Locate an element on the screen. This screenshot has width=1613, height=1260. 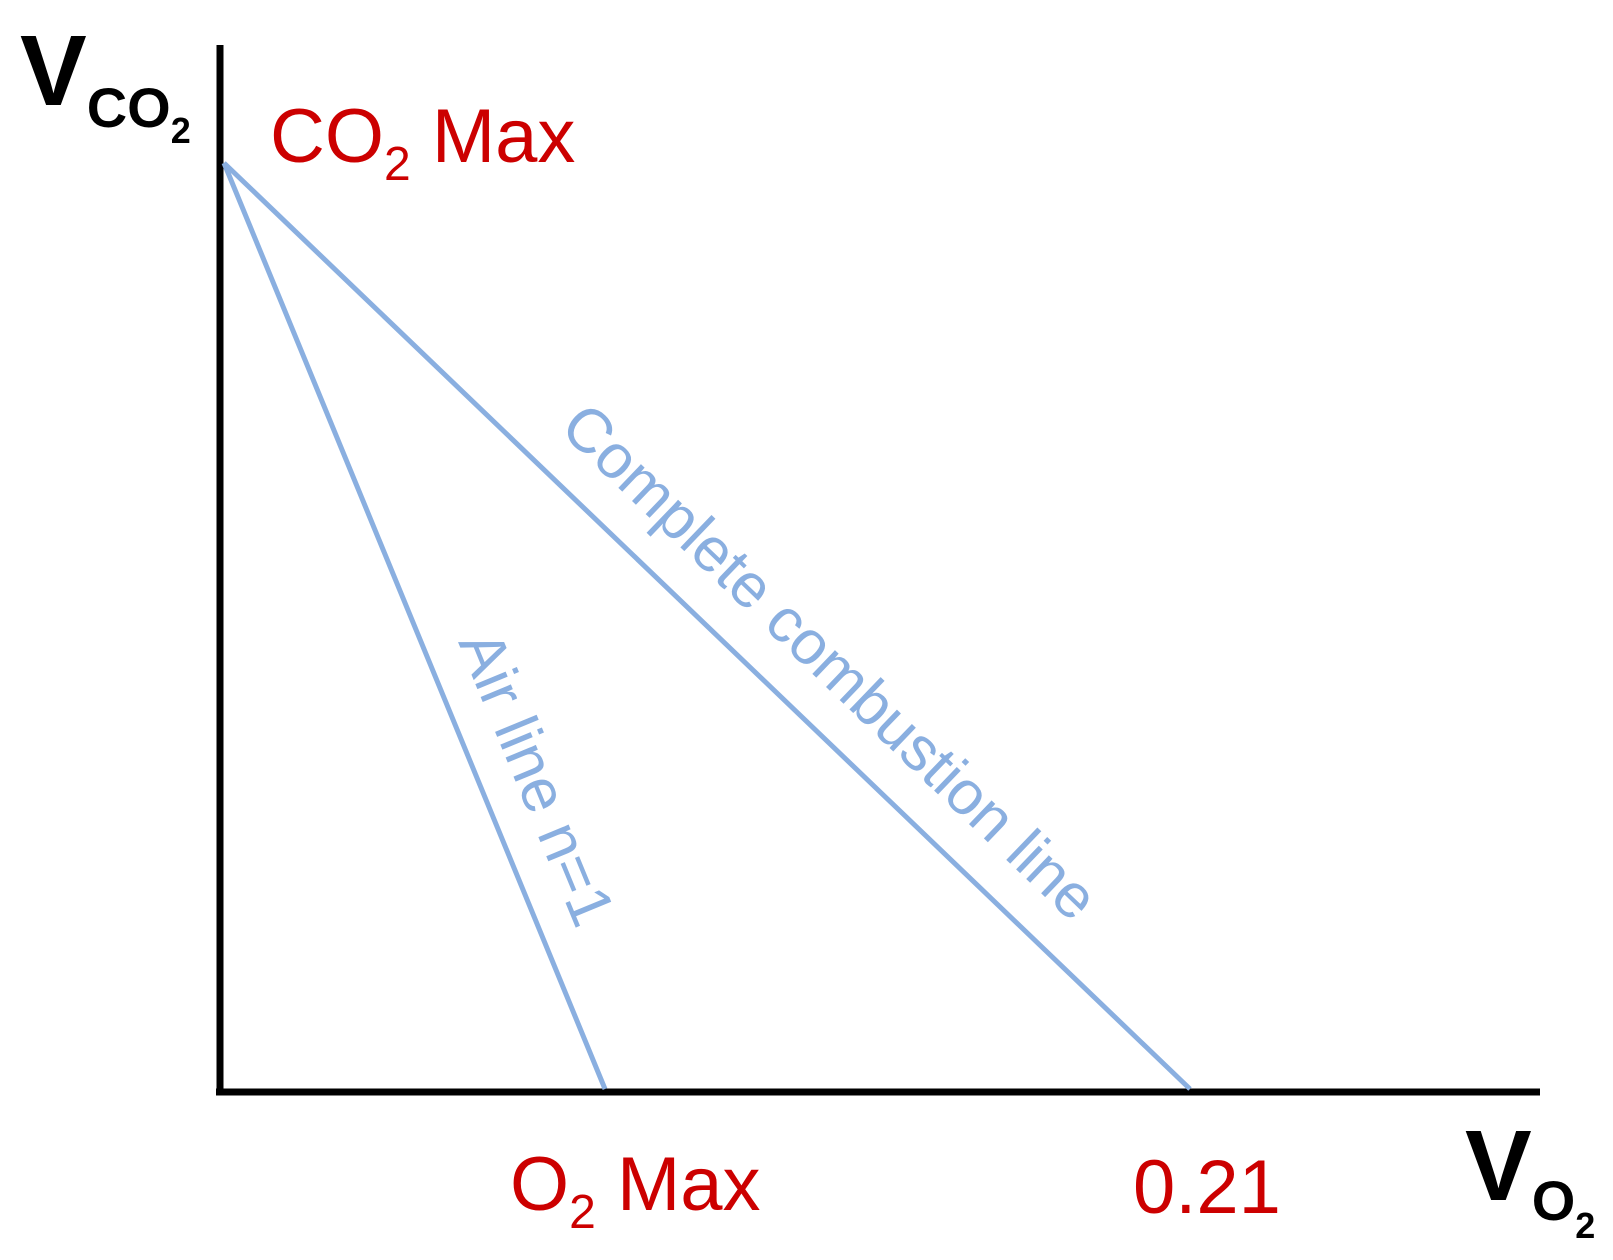
x-axis-label-subsub: 2 is located at coordinates (1585, 1225).